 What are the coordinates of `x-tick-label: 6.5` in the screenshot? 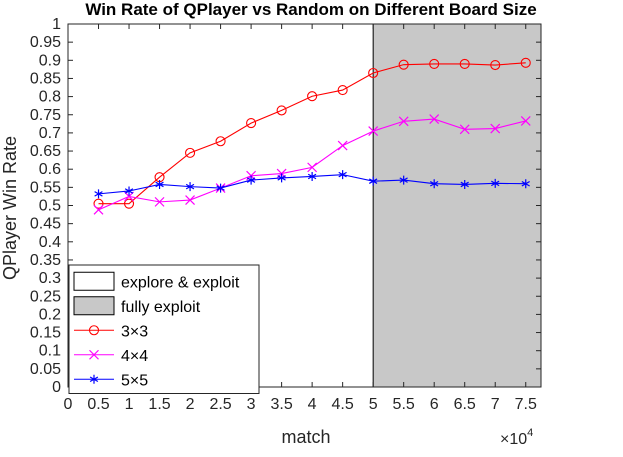 It's located at (465, 404).